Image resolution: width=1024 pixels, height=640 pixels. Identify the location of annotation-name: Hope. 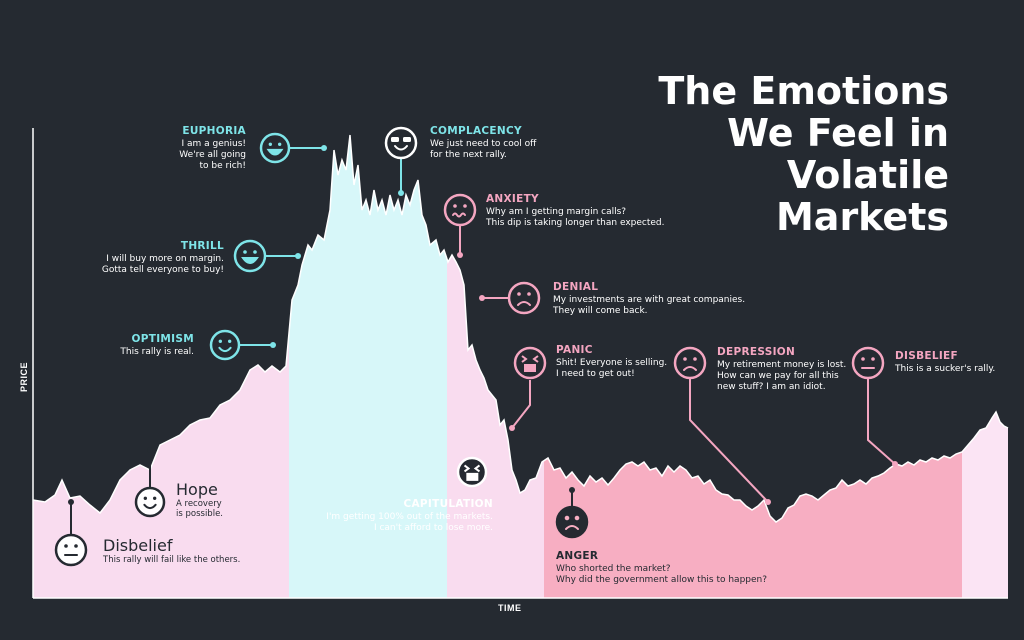
(197, 489).